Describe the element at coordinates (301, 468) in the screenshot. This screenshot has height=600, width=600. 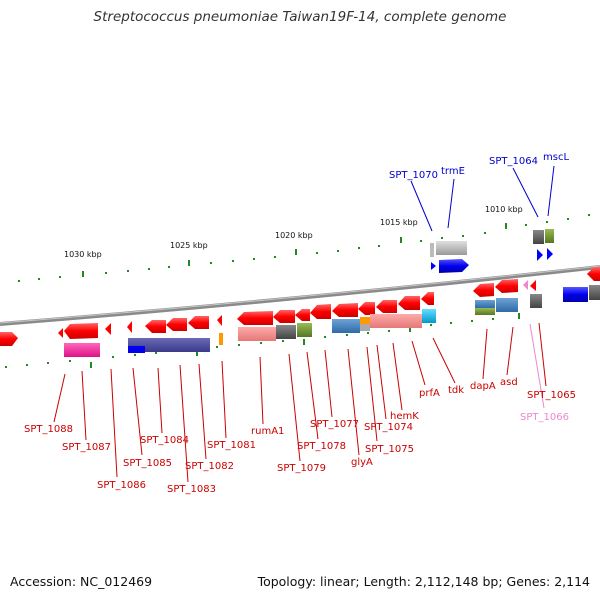
I see `gene-label-spt-1079: SPT_1079` at that location.